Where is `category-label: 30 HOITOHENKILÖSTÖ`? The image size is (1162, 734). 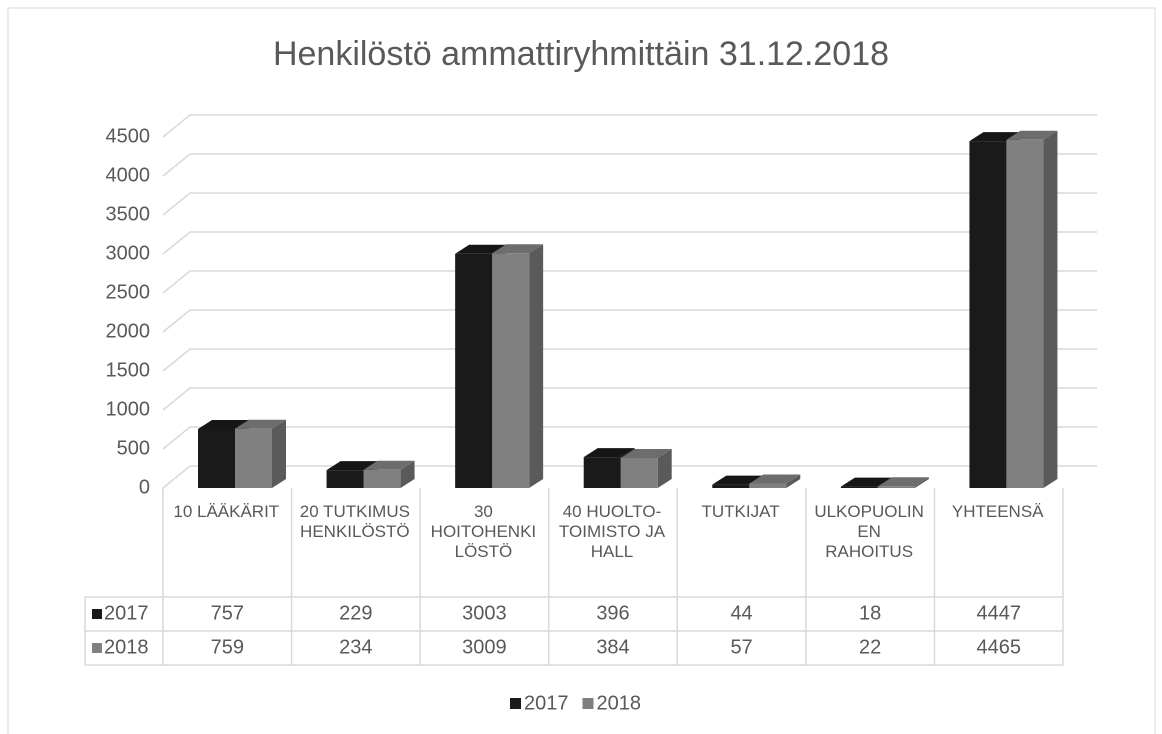 category-label: 30 HOITOHENKILÖSTÖ is located at coordinates (483, 531).